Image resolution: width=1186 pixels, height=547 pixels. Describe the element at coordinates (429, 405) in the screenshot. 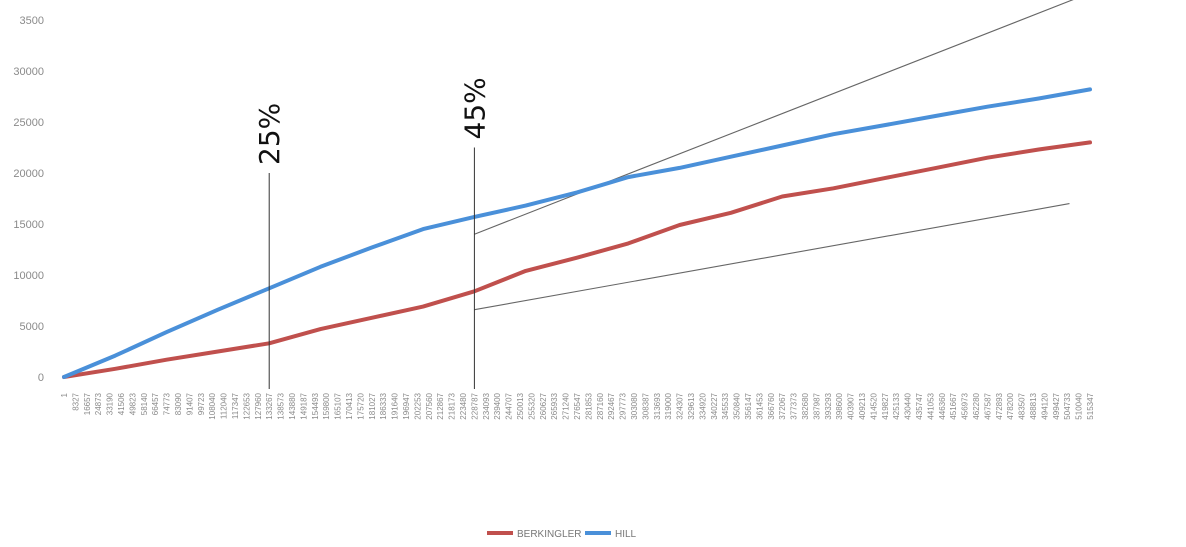

I see `x-tick-label: 207560` at that location.